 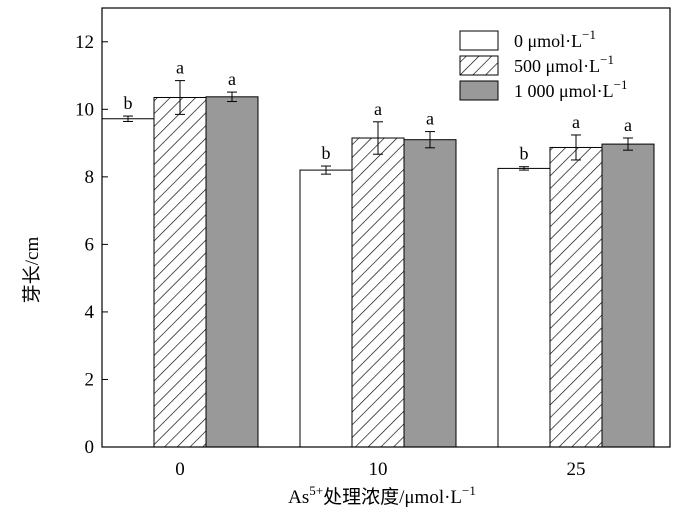 I want to click on y-tick-label-12: 12, so click(x=84, y=42).